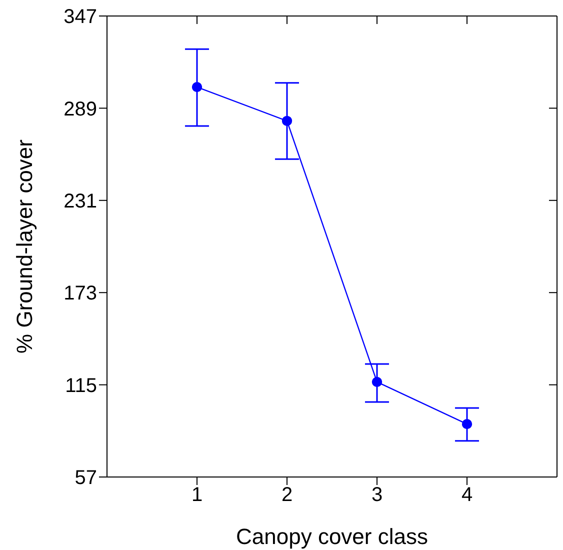 Image resolution: width=563 pixels, height=550 pixels. I want to click on x-tick-label: 3, so click(377, 495).